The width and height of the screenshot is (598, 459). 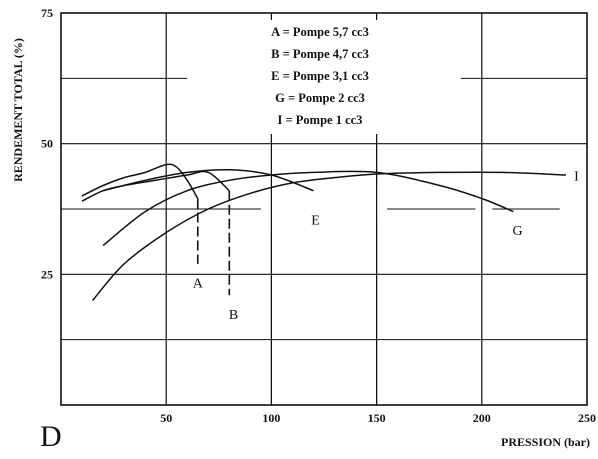 I want to click on legend-entry: E = Pompe 3,1 cc3, so click(x=320, y=76).